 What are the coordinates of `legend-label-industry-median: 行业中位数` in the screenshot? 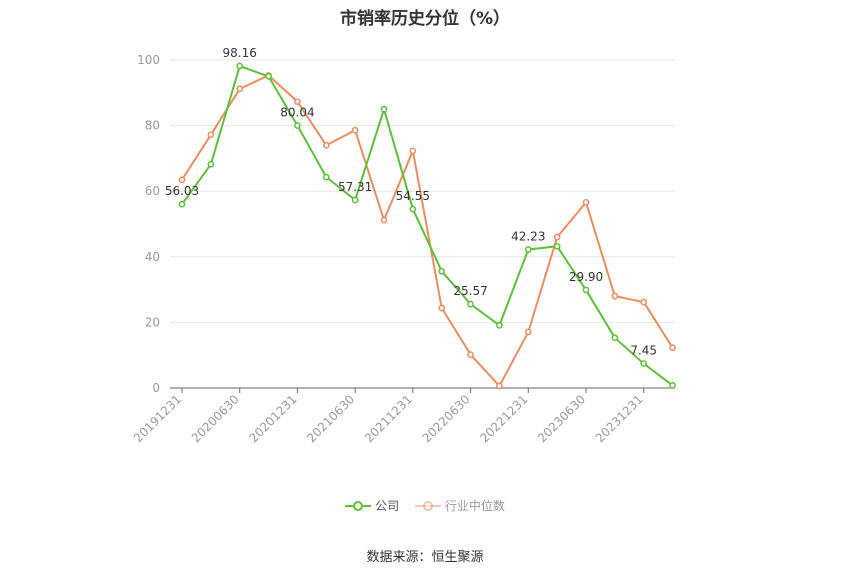 It's located at (474, 506).